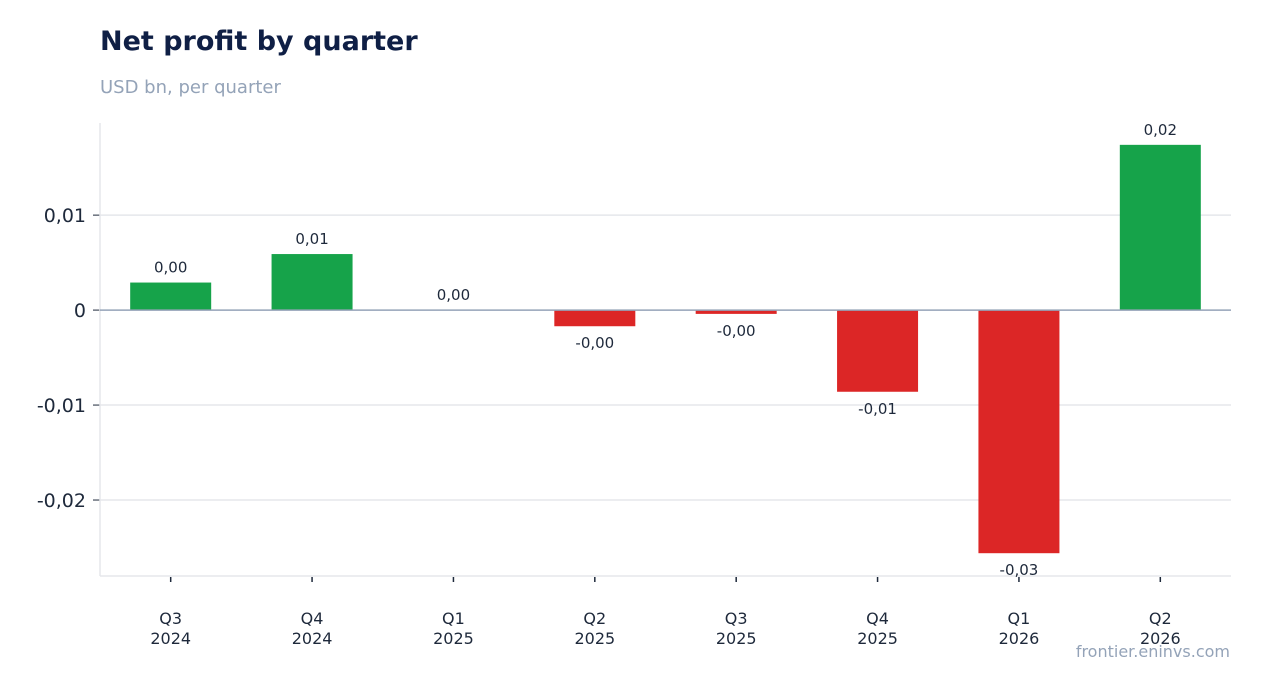 The width and height of the screenshot is (1262, 693). I want to click on chart-subtitle: USD bn, per quarter, so click(190, 87).